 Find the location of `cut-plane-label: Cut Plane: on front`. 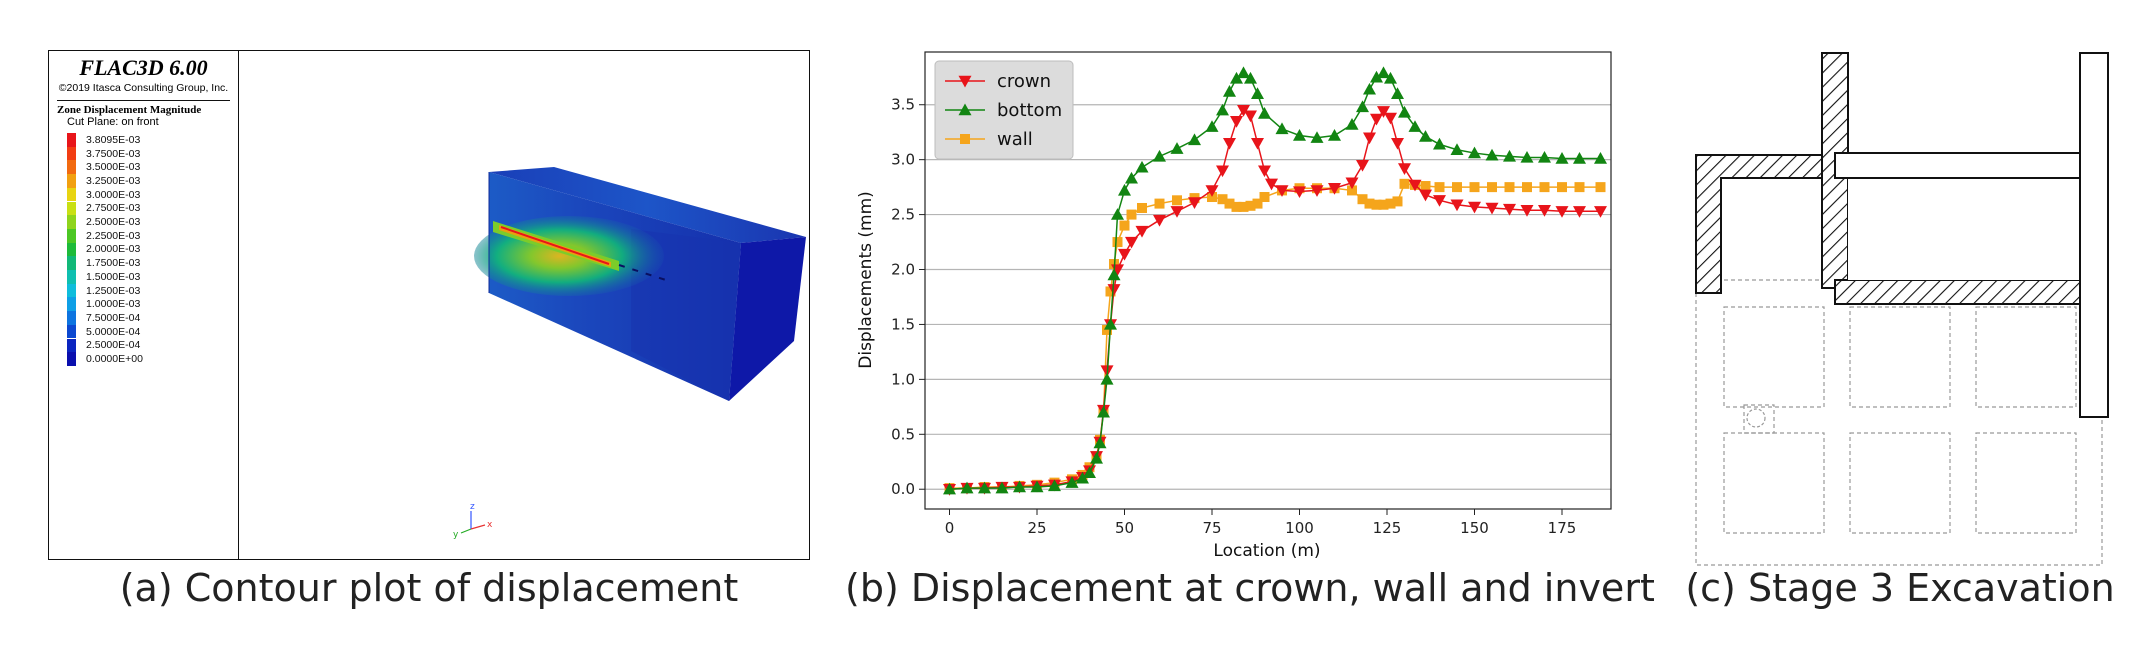

cut-plane-label: Cut Plane: on front is located at coordinates (113, 122).